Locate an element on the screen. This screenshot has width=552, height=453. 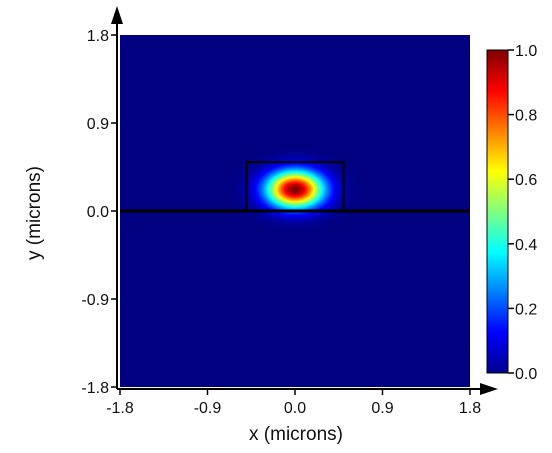
x-tick-label: 0.9 is located at coordinates (382, 408).